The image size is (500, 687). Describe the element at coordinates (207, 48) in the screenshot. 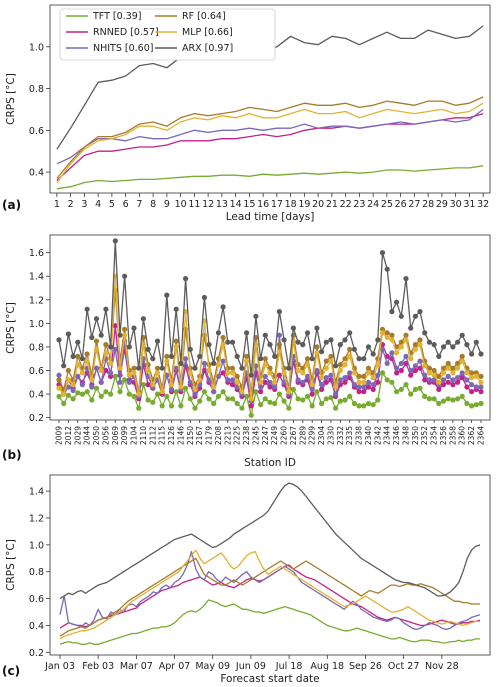

I see `legend-entry-arx: ARX [0.97]` at that location.